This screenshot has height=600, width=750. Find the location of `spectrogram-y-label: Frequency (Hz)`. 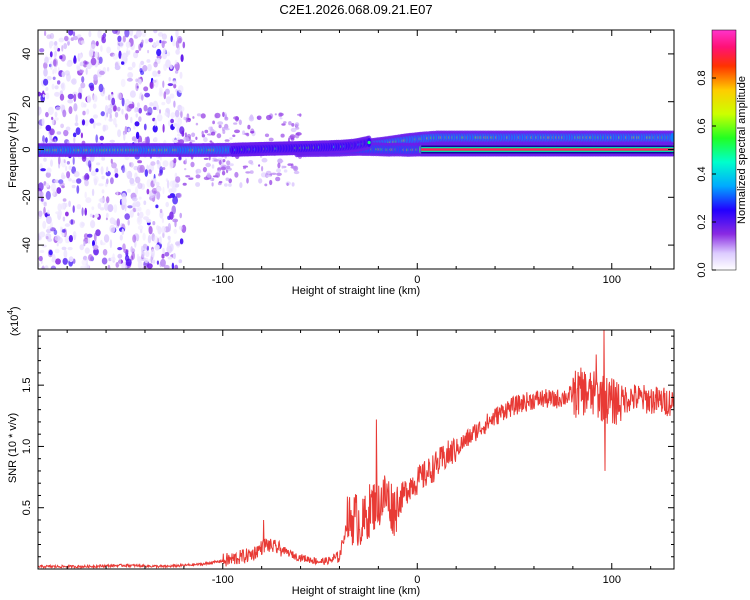

spectrogram-y-label: Frequency (Hz) is located at coordinates (13, 150).